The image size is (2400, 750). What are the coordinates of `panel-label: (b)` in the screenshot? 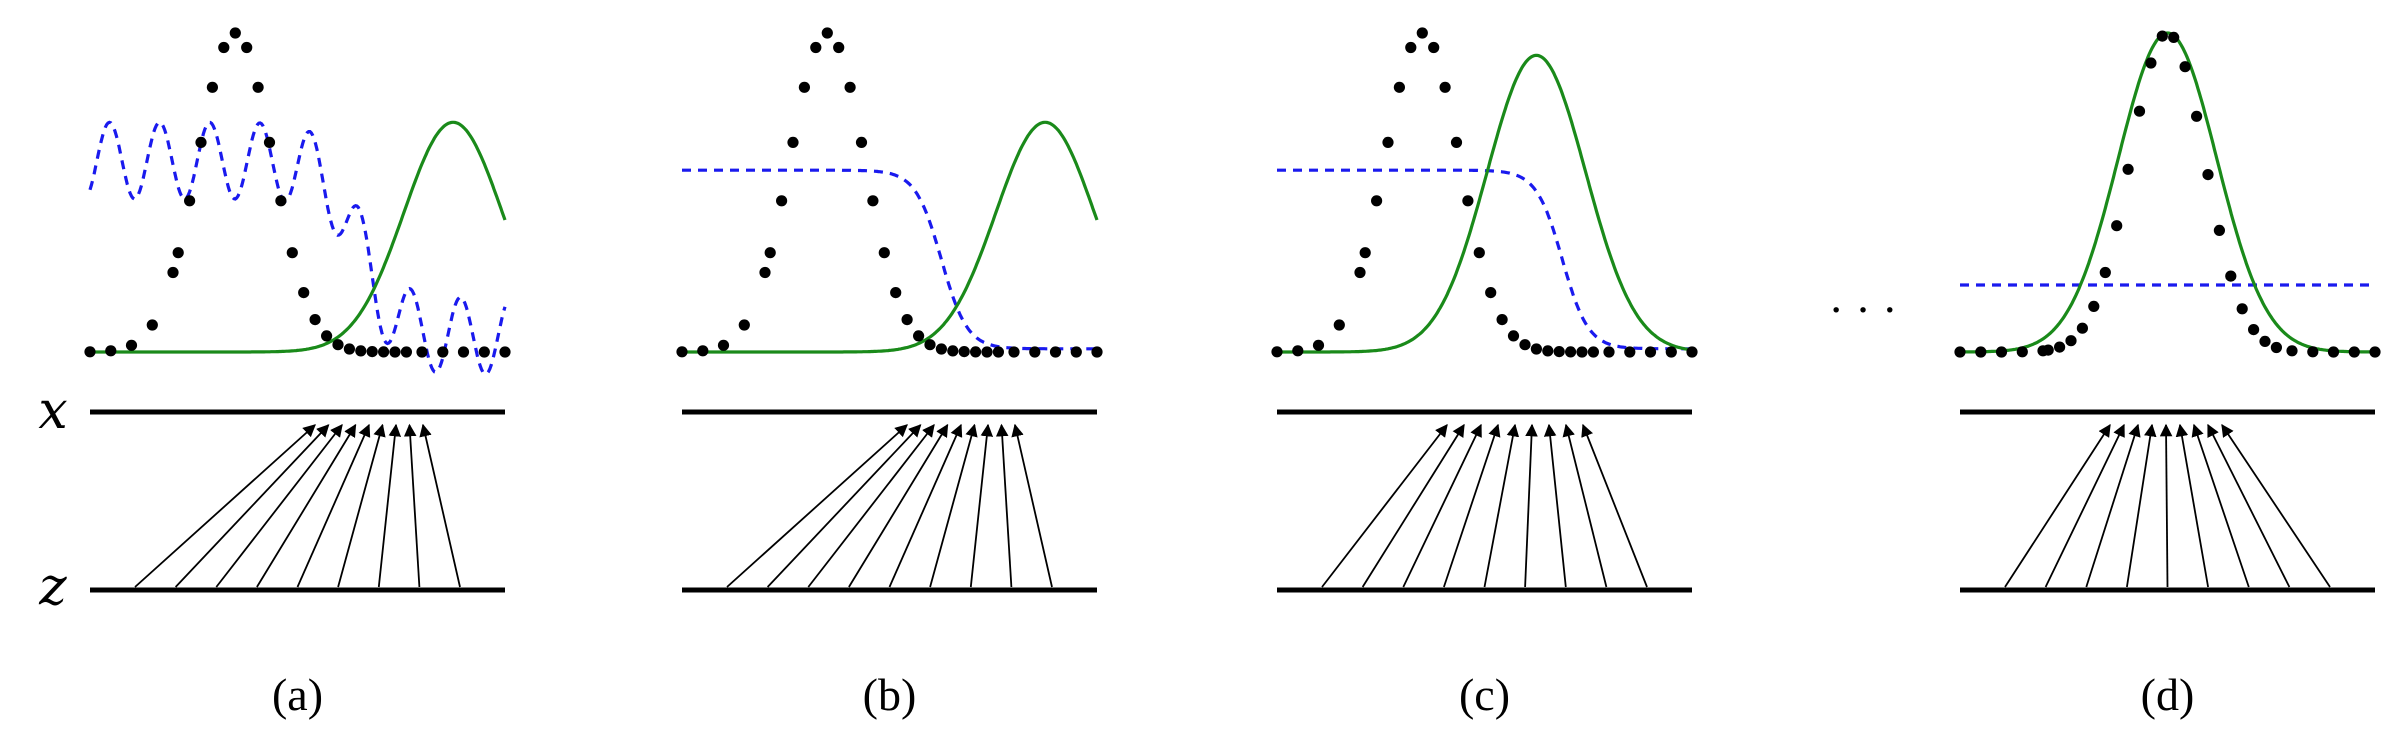 It's located at (890, 694).